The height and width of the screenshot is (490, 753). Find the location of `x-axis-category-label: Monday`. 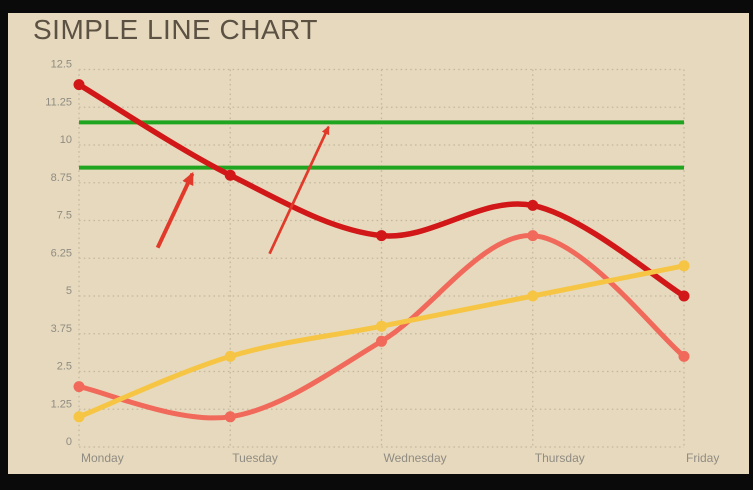

x-axis-category-label: Monday is located at coordinates (102, 458).